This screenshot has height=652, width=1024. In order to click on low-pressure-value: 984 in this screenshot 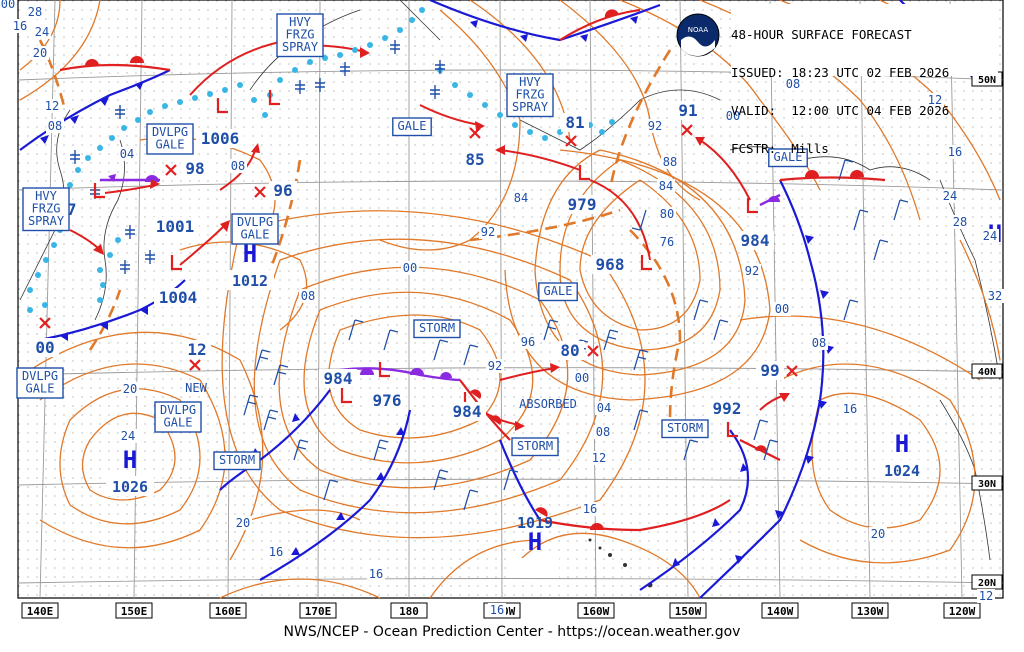, I will do `click(467, 411)`.